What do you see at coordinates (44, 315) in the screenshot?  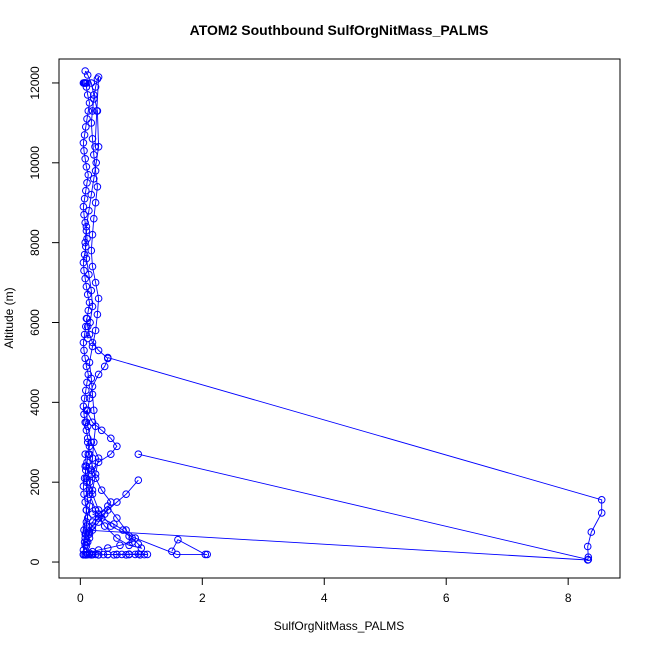 I see `y-axis: 0 2000 4000 6000 8000 10000 12000` at bounding box center [44, 315].